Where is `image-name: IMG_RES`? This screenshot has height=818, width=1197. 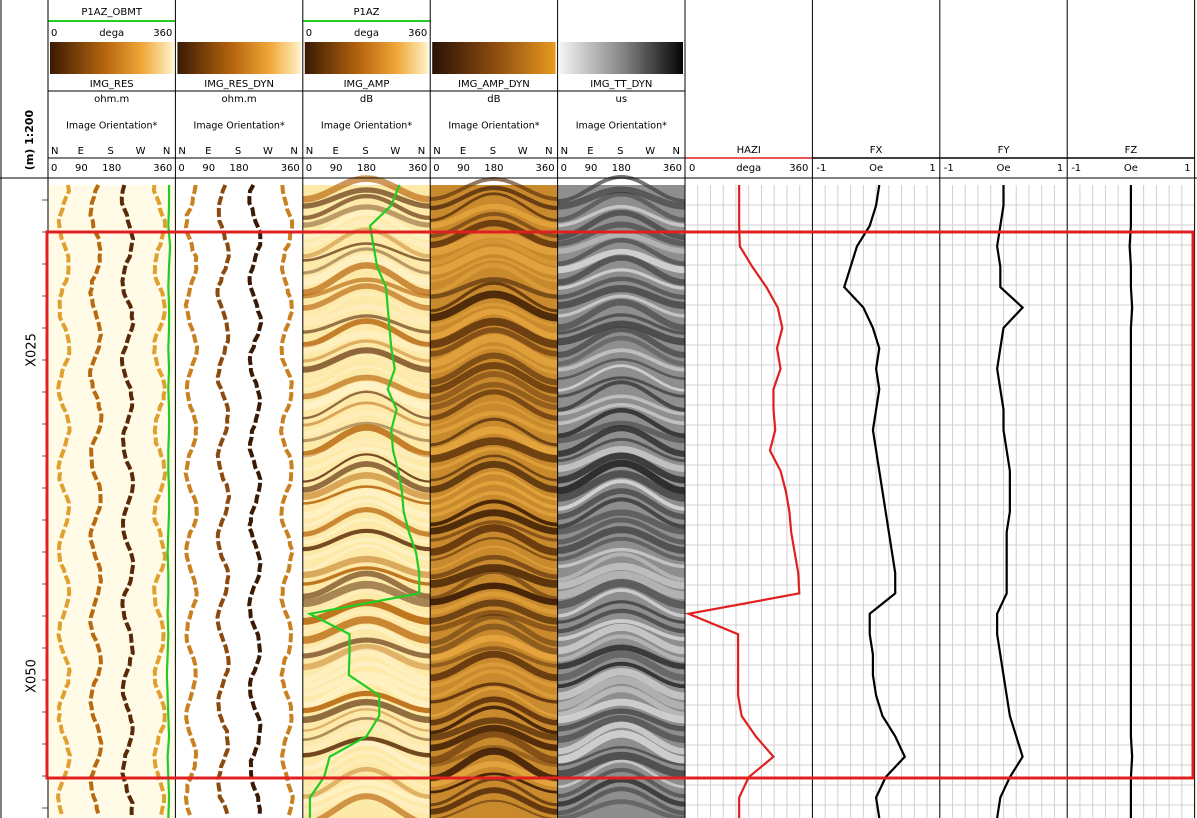 image-name: IMG_RES is located at coordinates (112, 84).